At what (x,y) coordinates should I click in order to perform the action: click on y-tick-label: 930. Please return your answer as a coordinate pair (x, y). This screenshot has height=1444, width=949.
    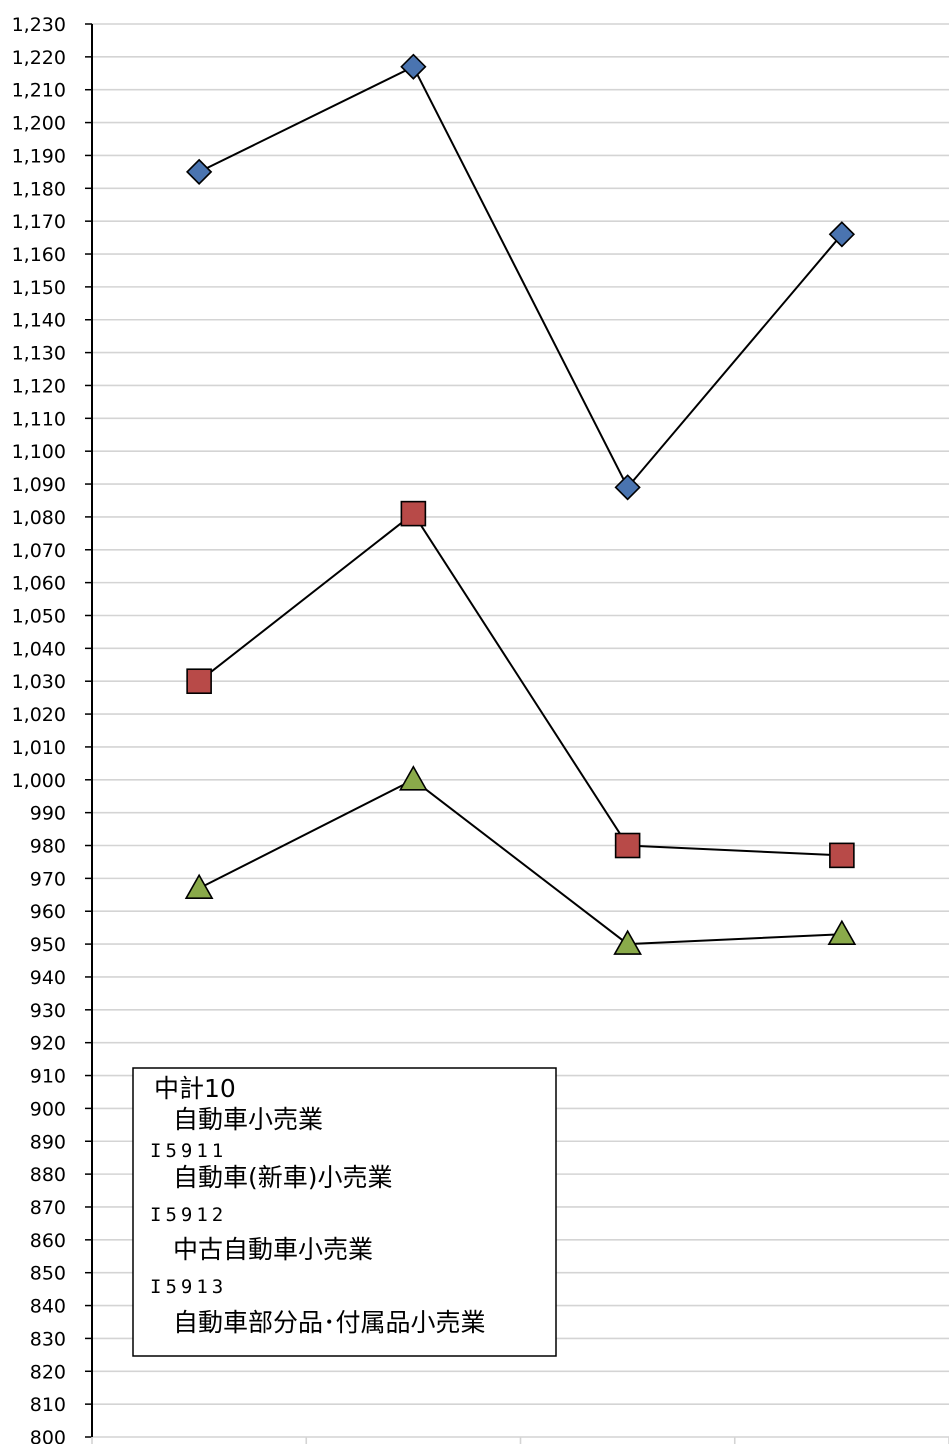
    Looking at the image, I should click on (48, 1011).